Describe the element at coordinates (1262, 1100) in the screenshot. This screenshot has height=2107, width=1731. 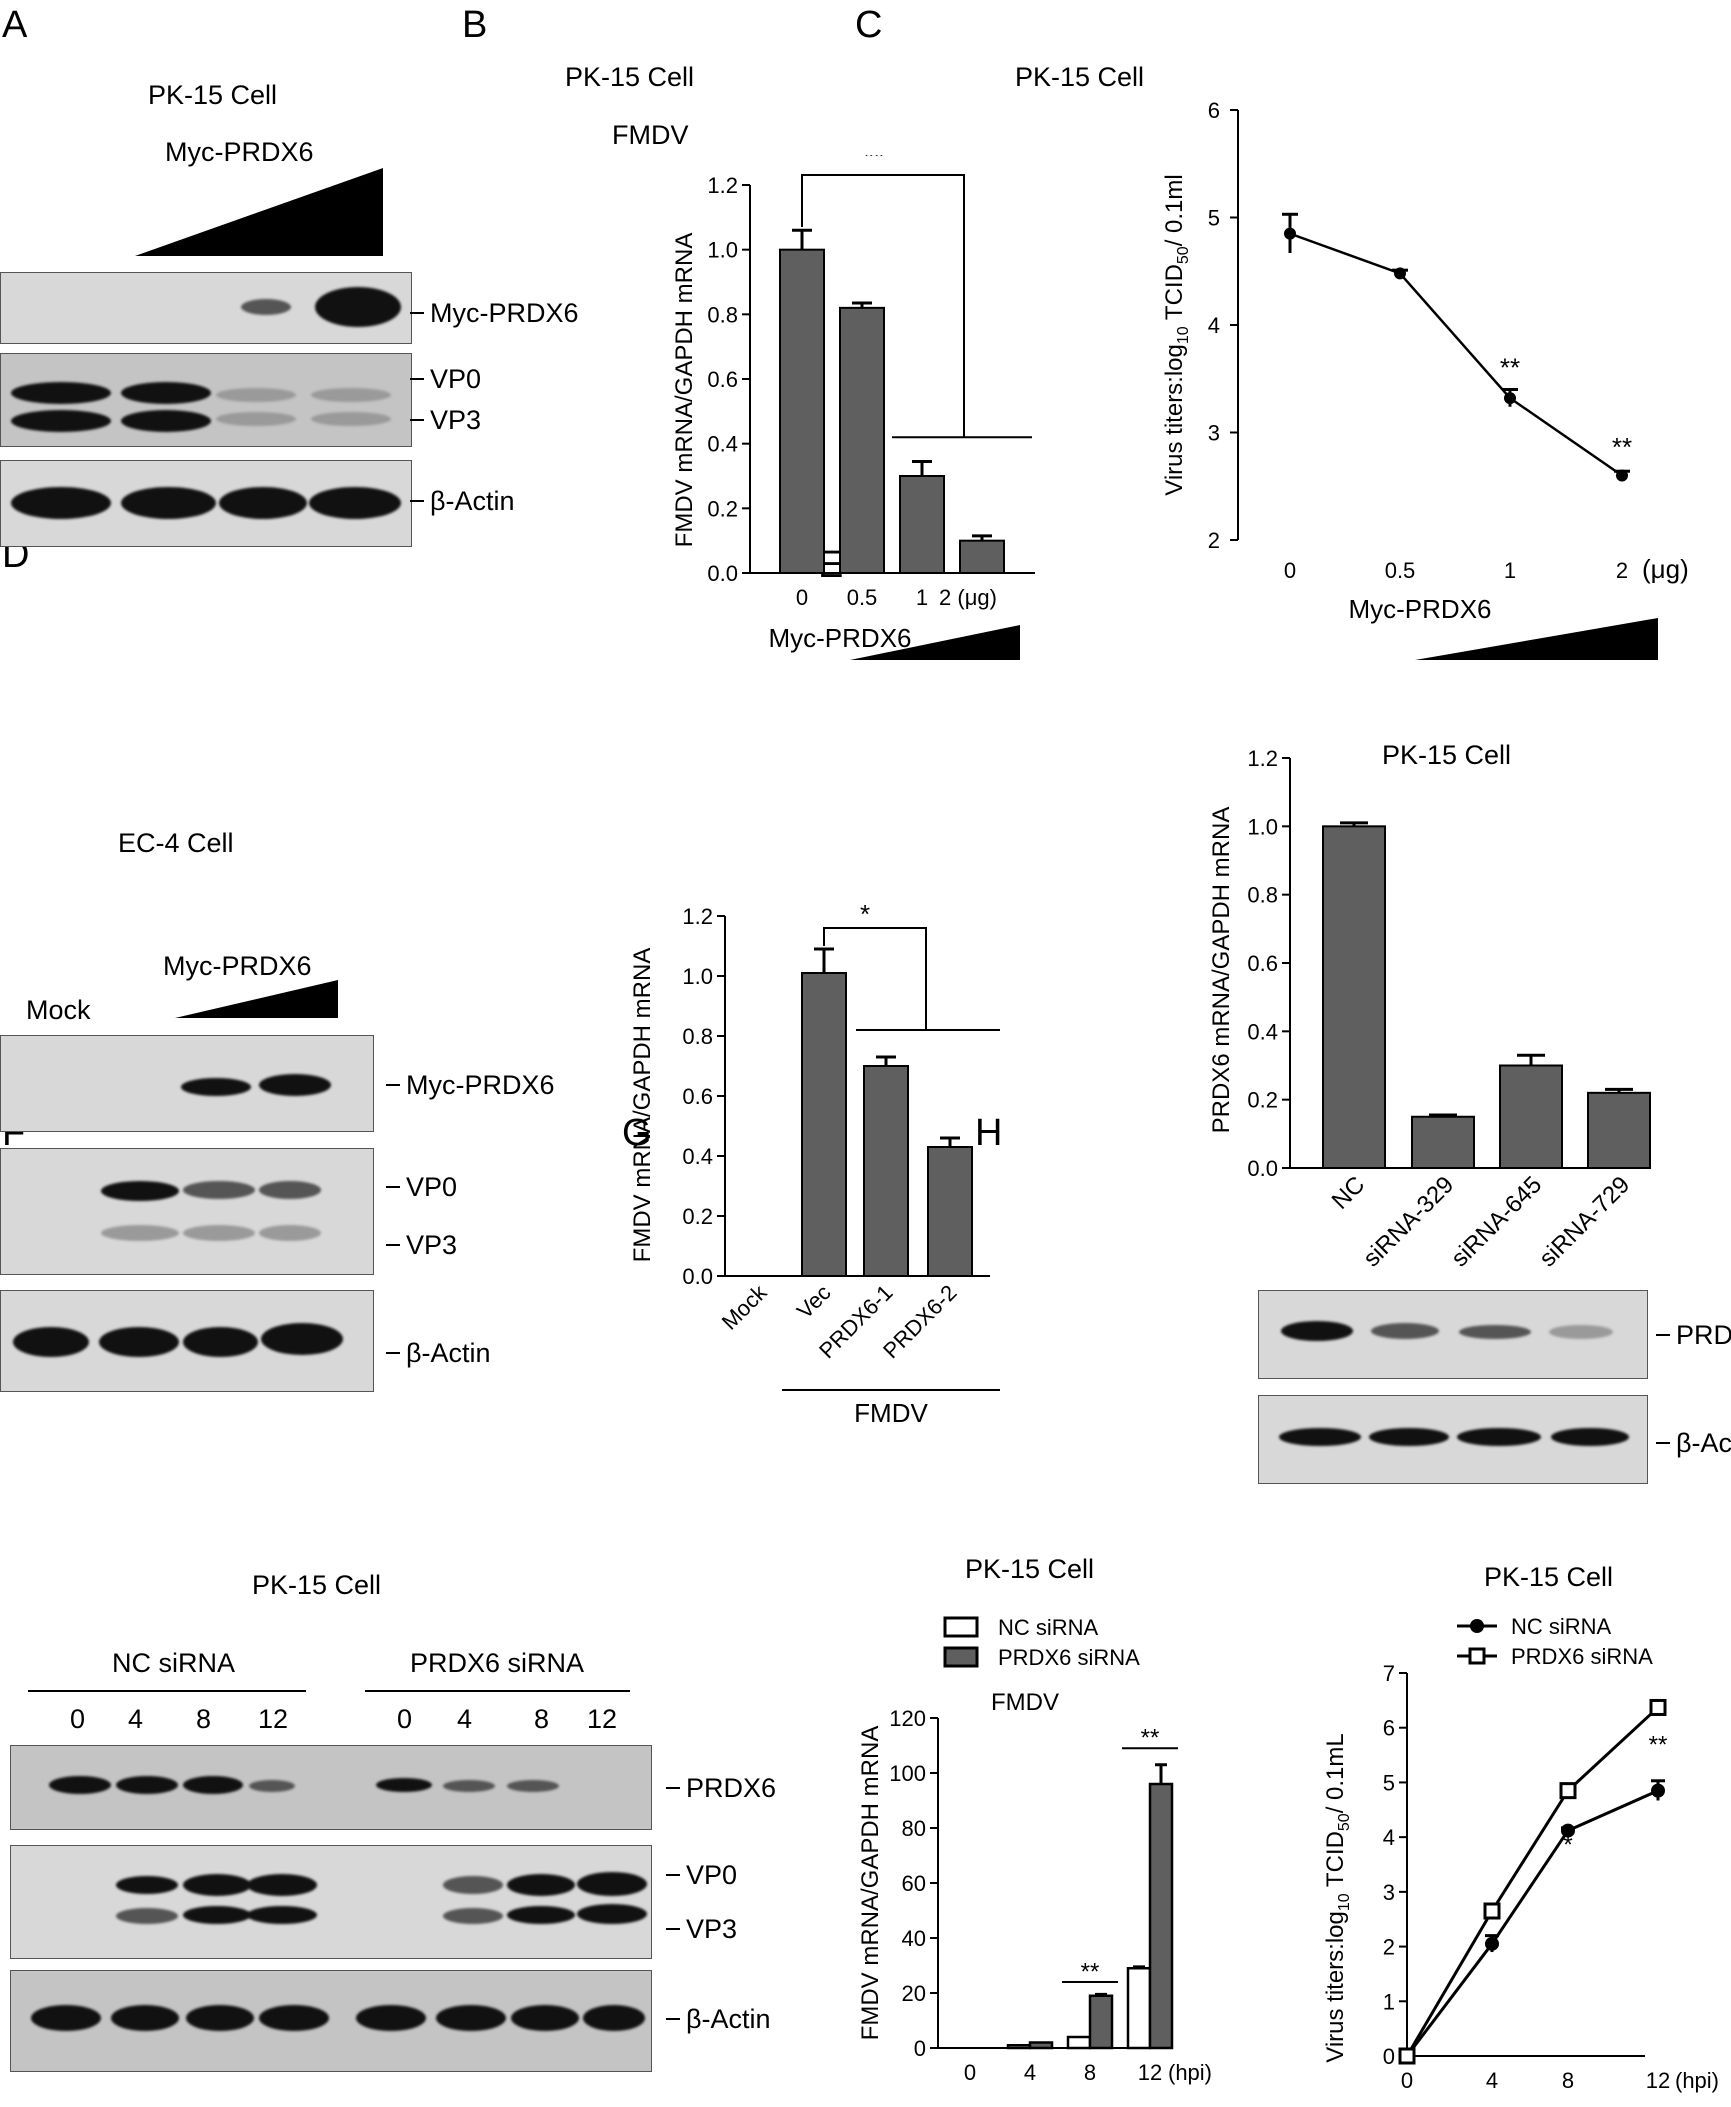
I see `chart-e-y-tick-label: 0.2` at that location.